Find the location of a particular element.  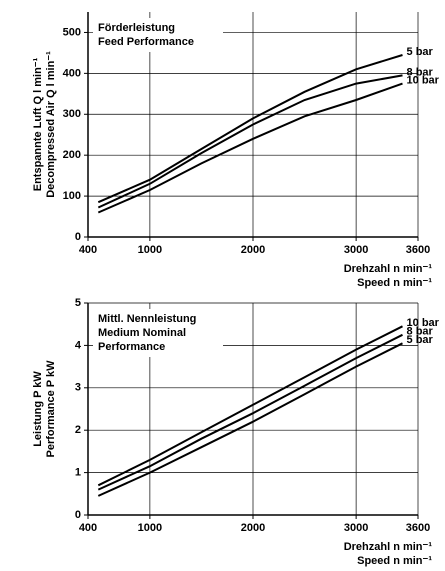

annotation: Mittl. Nennleistung is located at coordinates (147, 319).